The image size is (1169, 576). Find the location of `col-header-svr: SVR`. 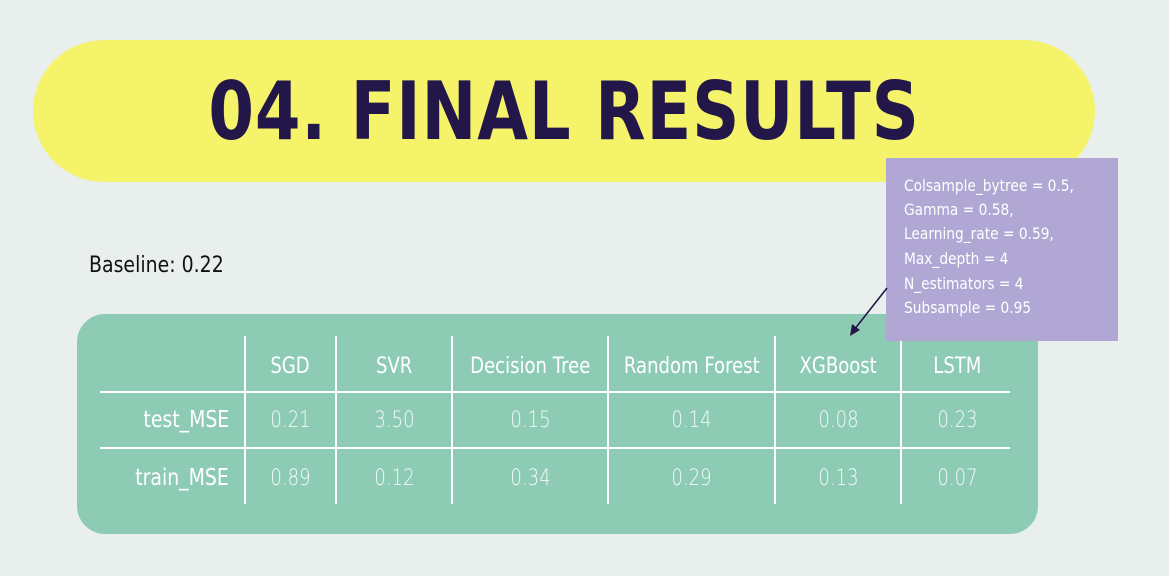

col-header-svr: SVR is located at coordinates (394, 366).